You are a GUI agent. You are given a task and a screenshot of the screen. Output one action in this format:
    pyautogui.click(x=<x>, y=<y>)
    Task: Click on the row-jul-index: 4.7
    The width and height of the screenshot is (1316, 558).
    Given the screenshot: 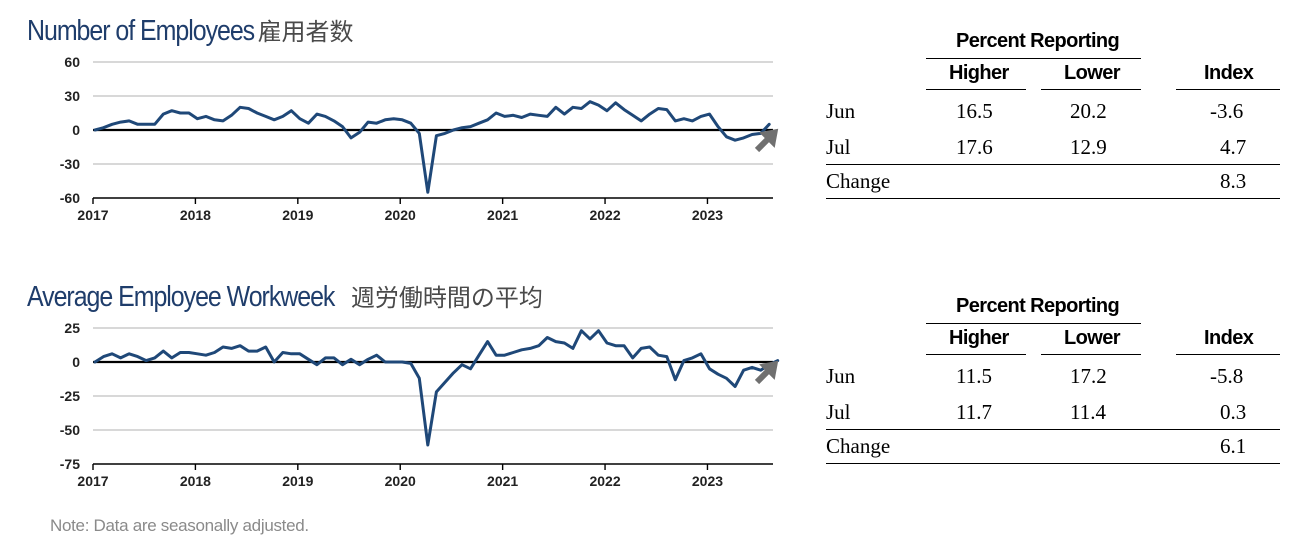 What is the action you would take?
    pyautogui.click(x=1233, y=147)
    